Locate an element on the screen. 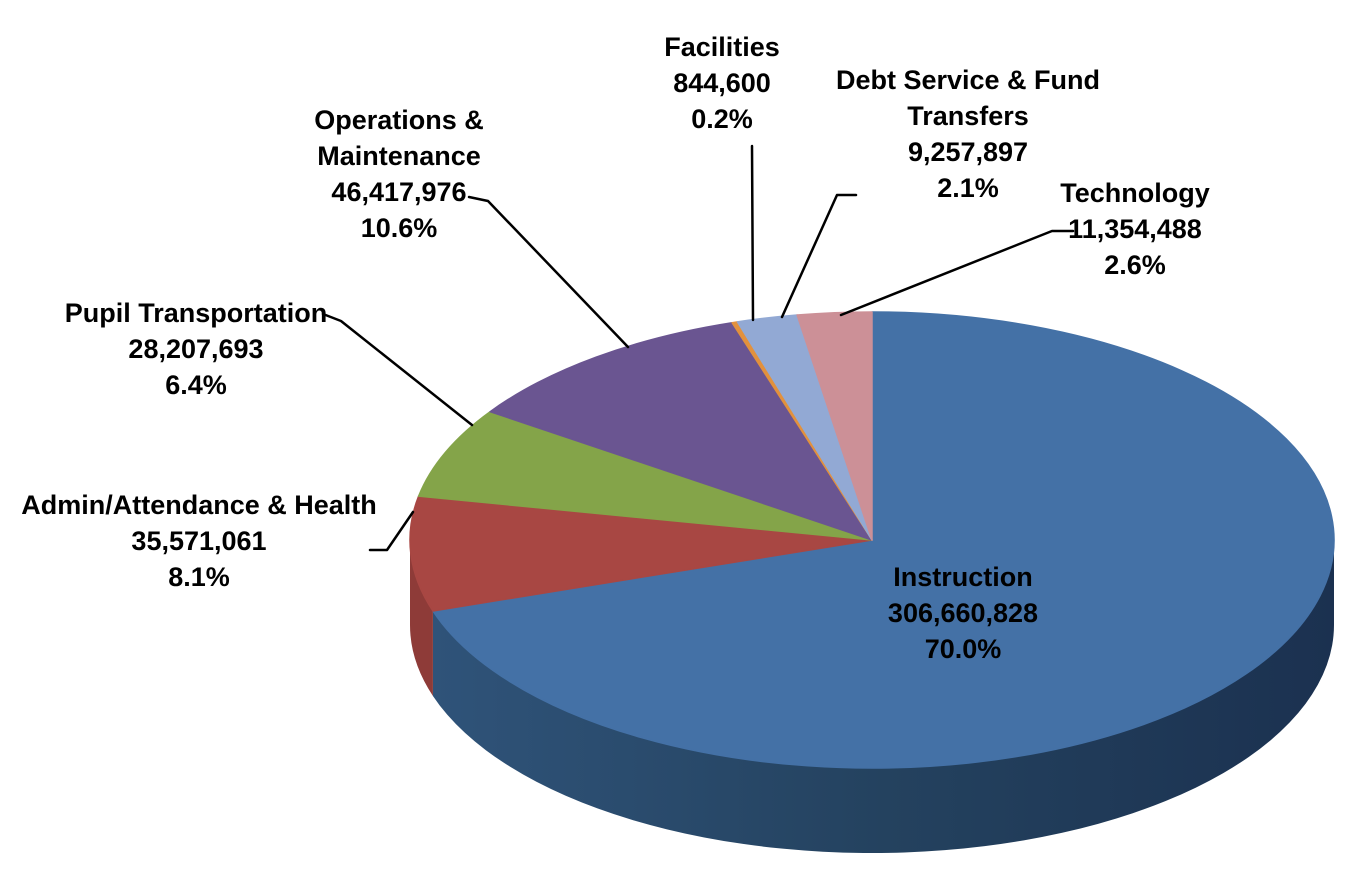 This screenshot has width=1354, height=876. pie-label-technology: Technology 11,354,488 2.6% is located at coordinates (1114, 229).